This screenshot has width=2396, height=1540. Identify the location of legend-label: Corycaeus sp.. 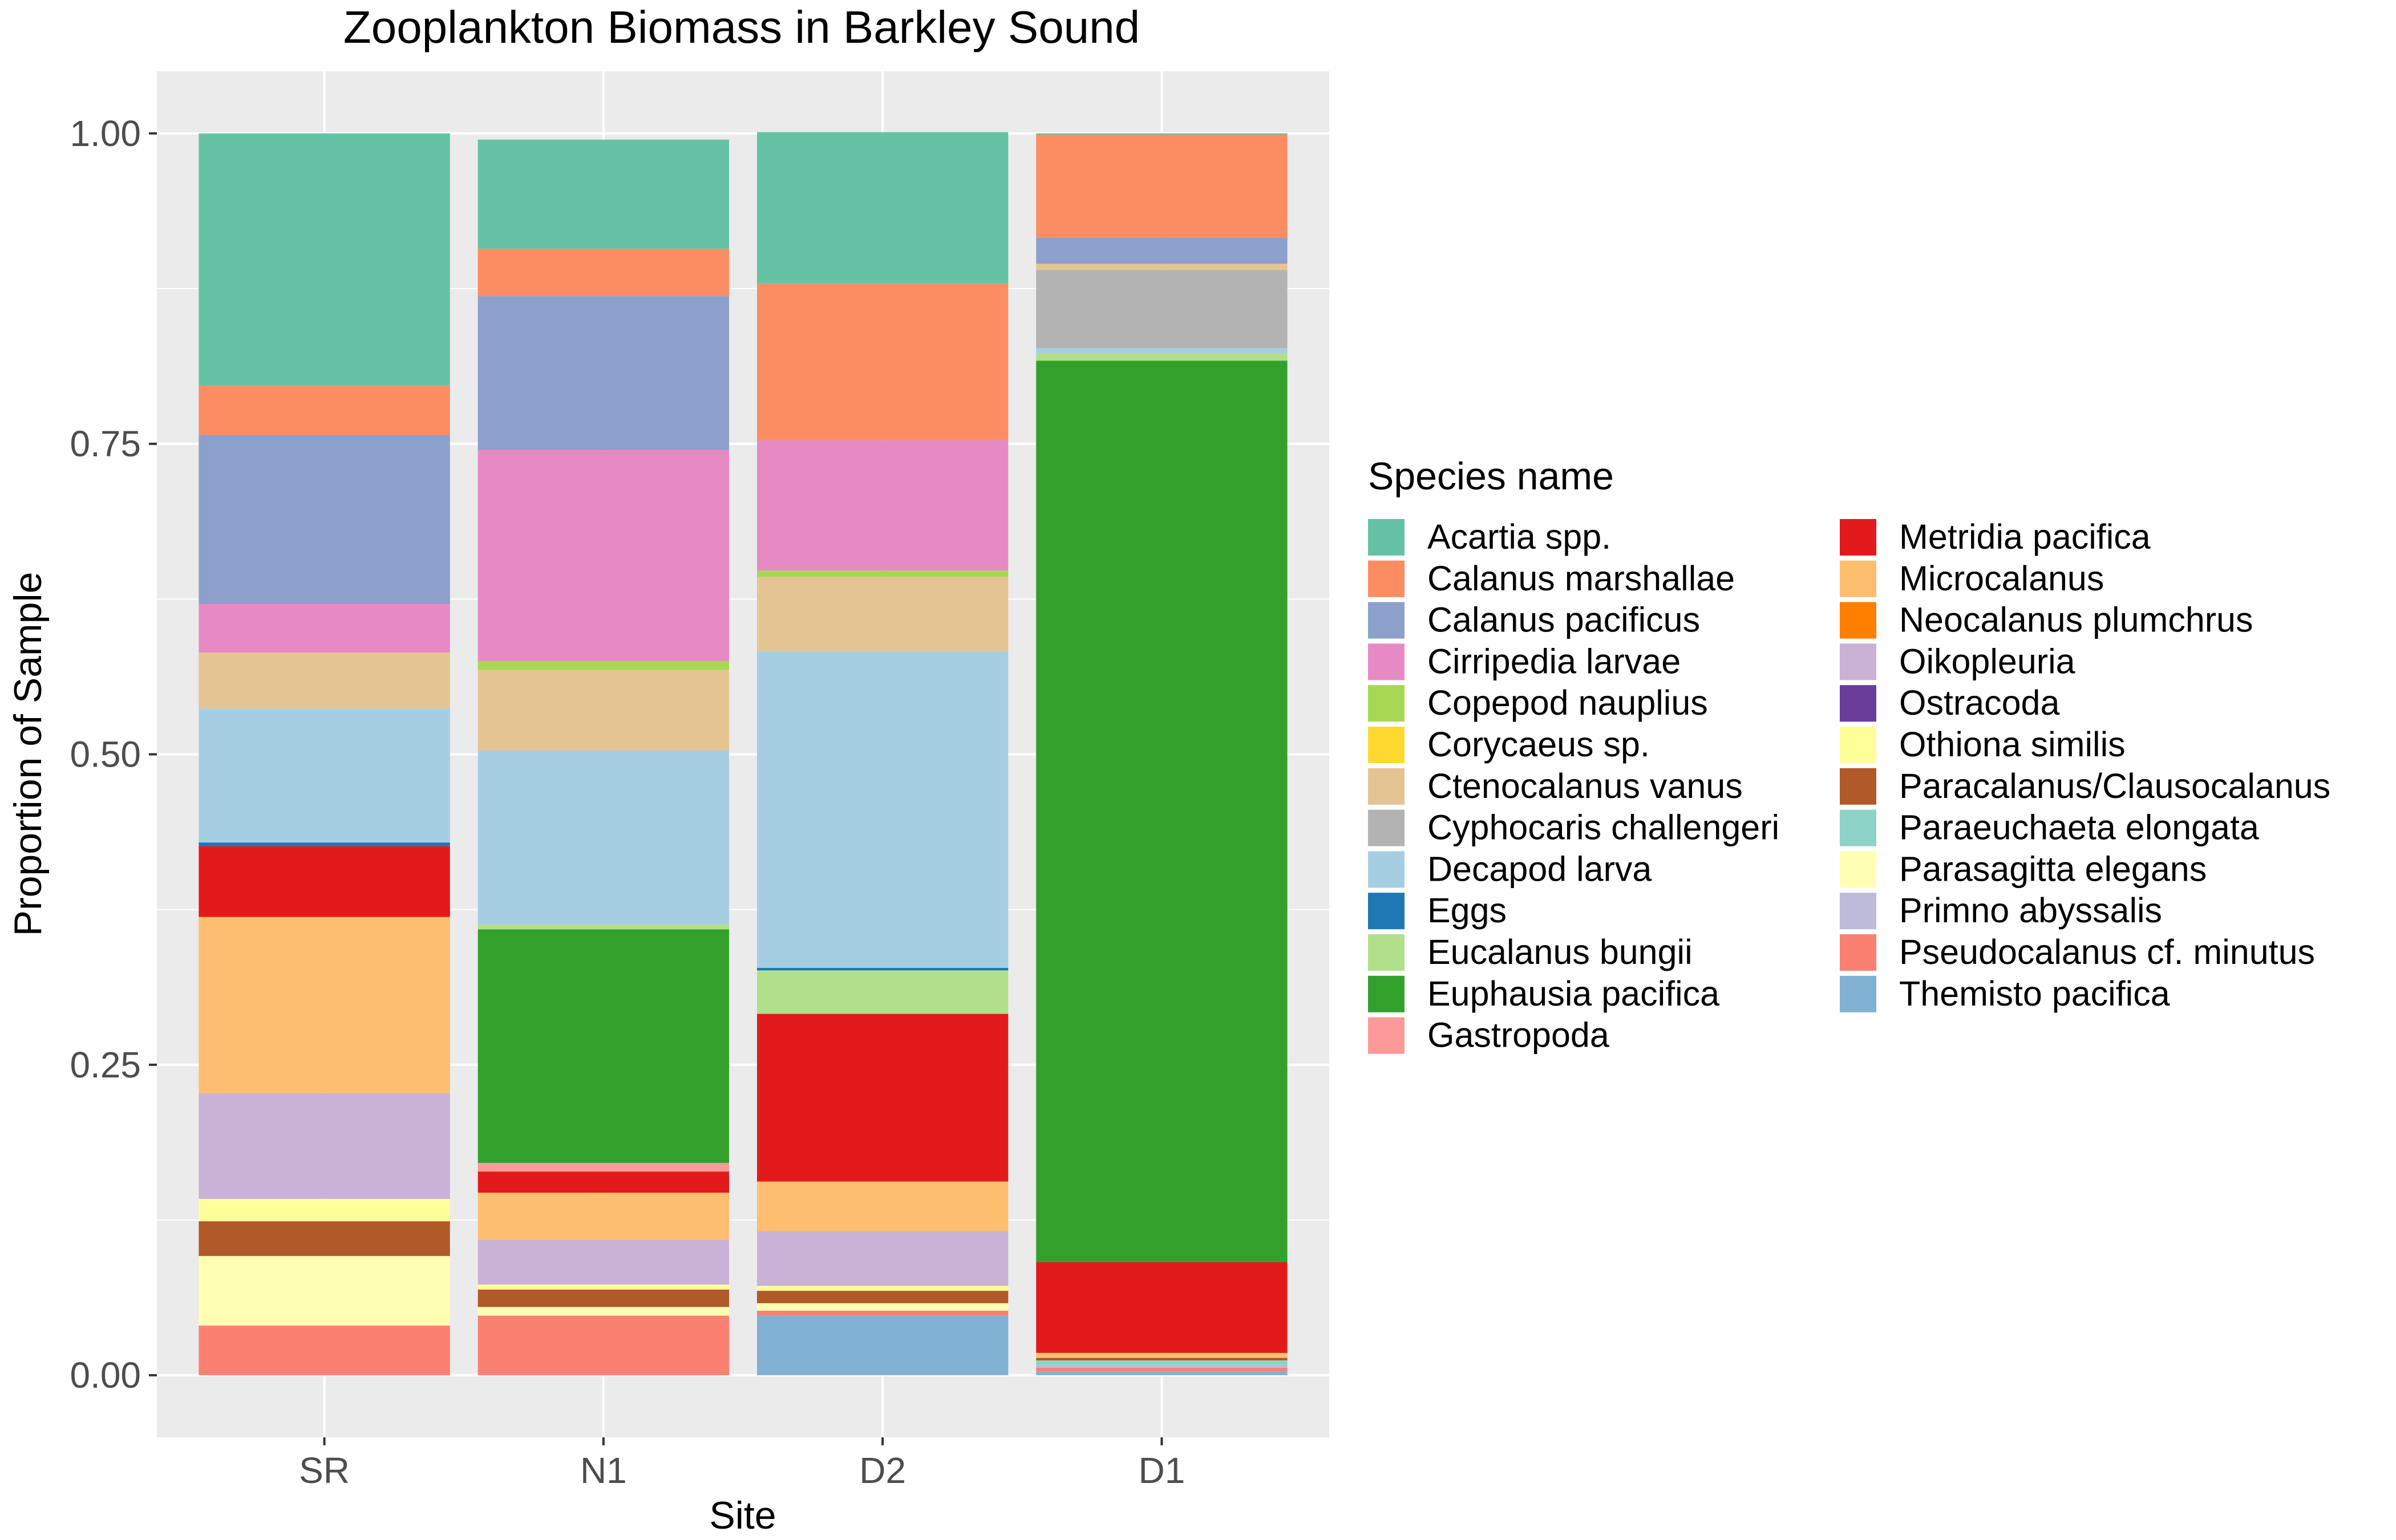
(1538, 745).